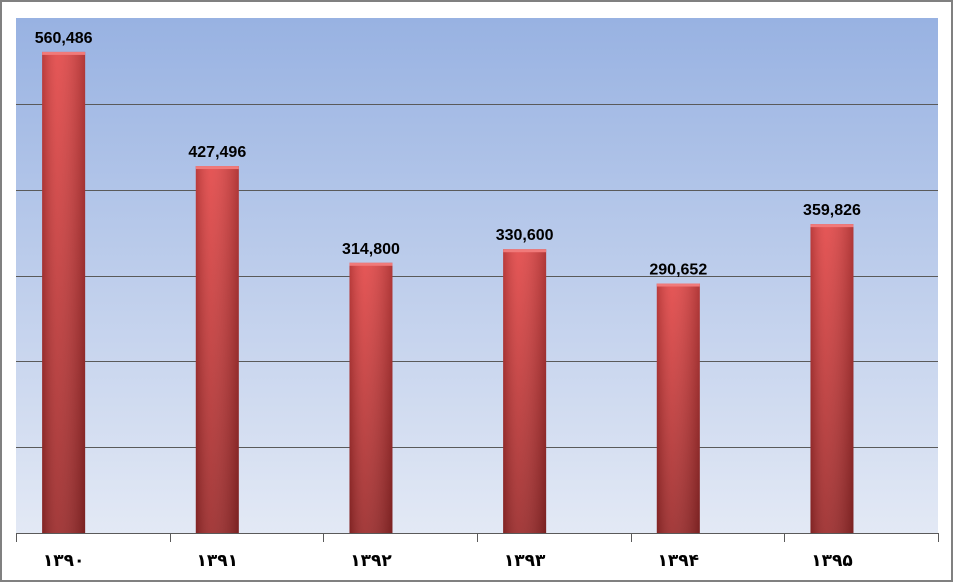  Describe the element at coordinates (371, 249) in the screenshot. I see `value-label: 314,800` at that location.